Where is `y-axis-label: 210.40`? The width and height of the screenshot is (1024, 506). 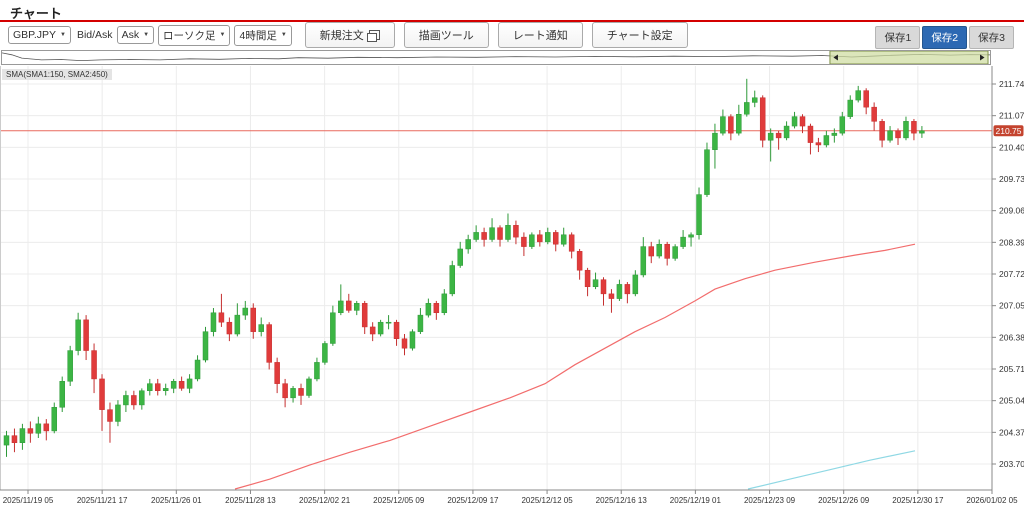 y-axis-label: 210.40 is located at coordinates (1011, 147).